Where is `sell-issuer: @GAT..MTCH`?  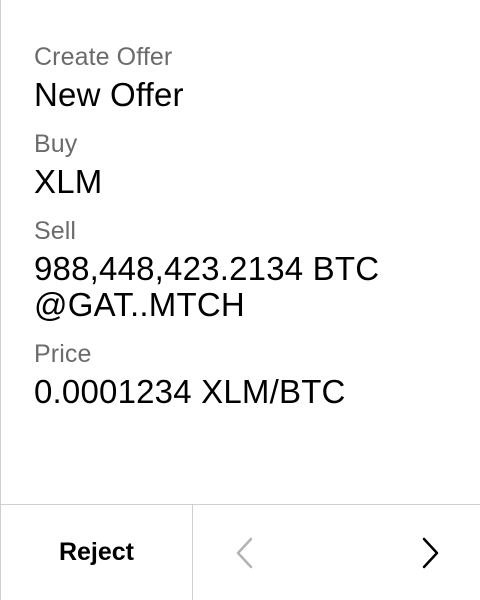 sell-issuer: @GAT..MTCH is located at coordinates (139, 304).